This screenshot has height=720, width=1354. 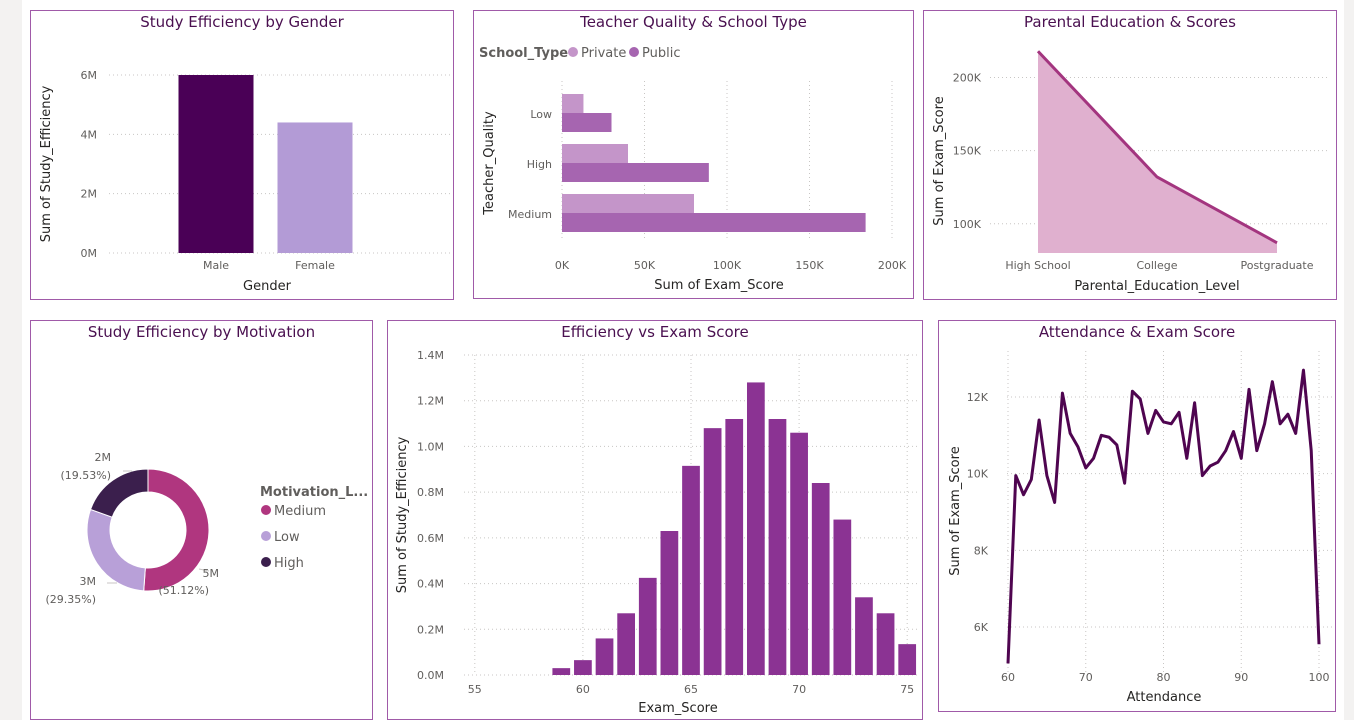 I want to click on y-tick-label: High, so click(x=539, y=164).